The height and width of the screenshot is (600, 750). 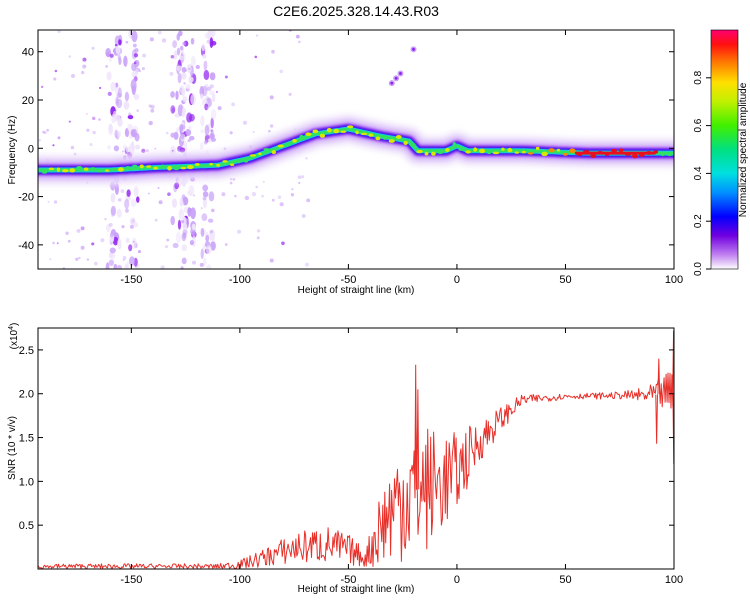 What do you see at coordinates (26, 198) in the screenshot?
I see `y-tick-label: -20` at bounding box center [26, 198].